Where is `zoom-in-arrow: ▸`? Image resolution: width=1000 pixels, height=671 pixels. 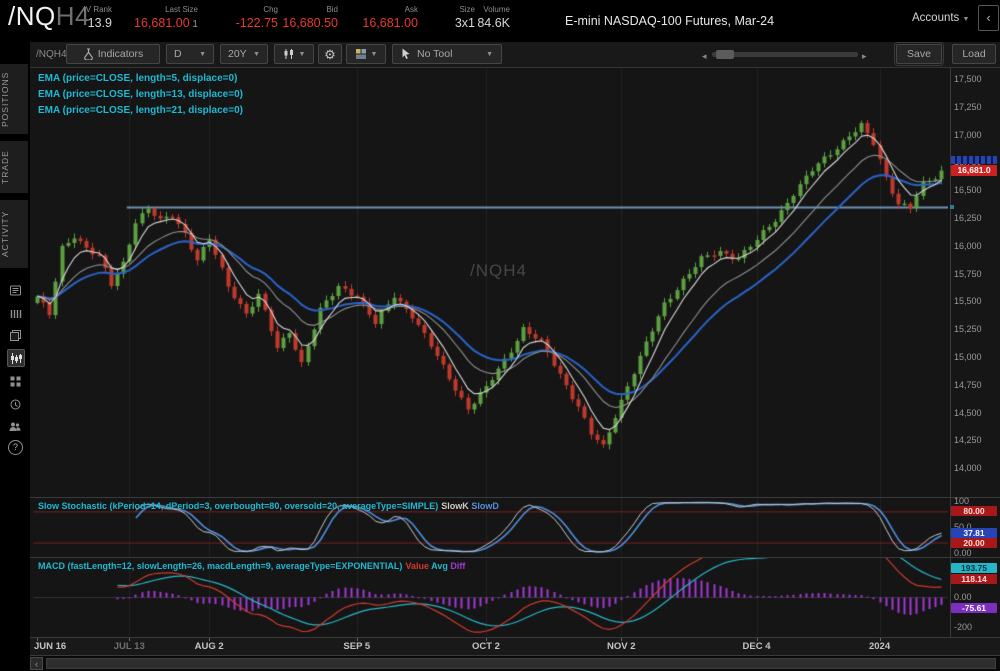 zoom-in-arrow: ▸ is located at coordinates (864, 56).